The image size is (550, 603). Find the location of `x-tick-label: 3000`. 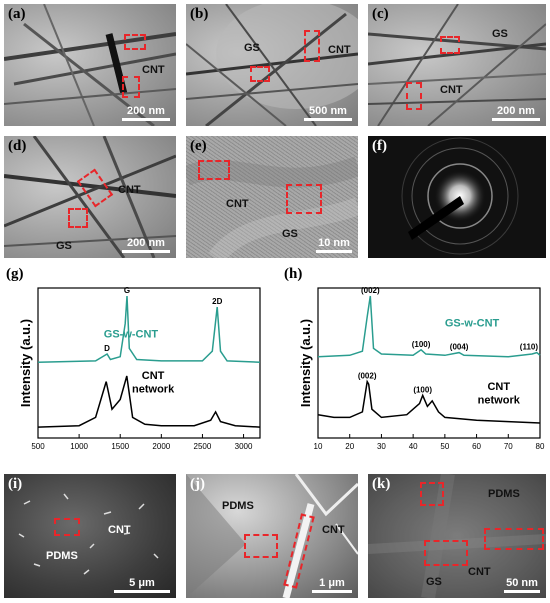

x-tick-label: 3000 is located at coordinates (244, 446).